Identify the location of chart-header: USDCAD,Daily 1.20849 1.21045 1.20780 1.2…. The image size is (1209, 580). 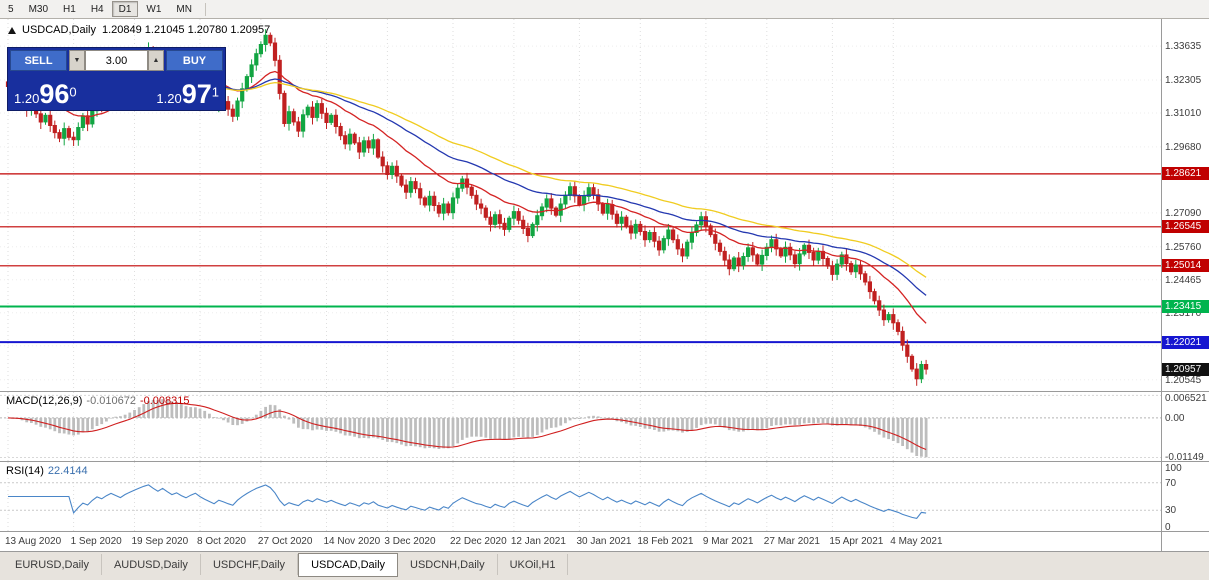
(139, 30).